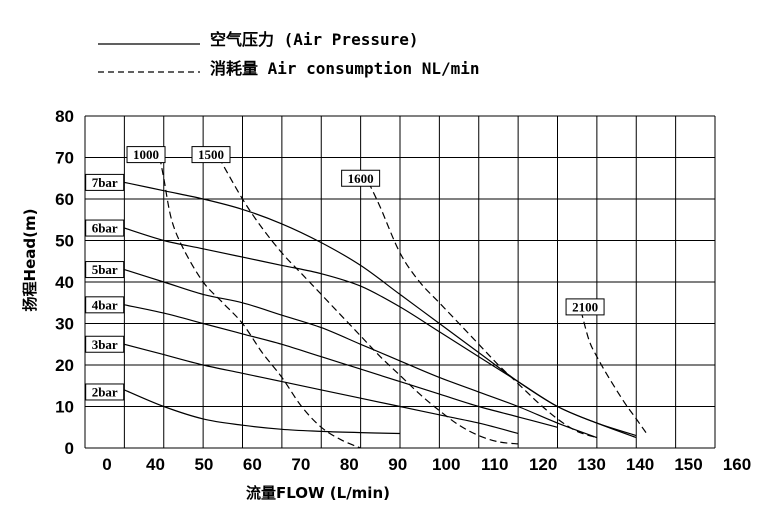  I want to click on series-line-4bar, so click(341, 366).